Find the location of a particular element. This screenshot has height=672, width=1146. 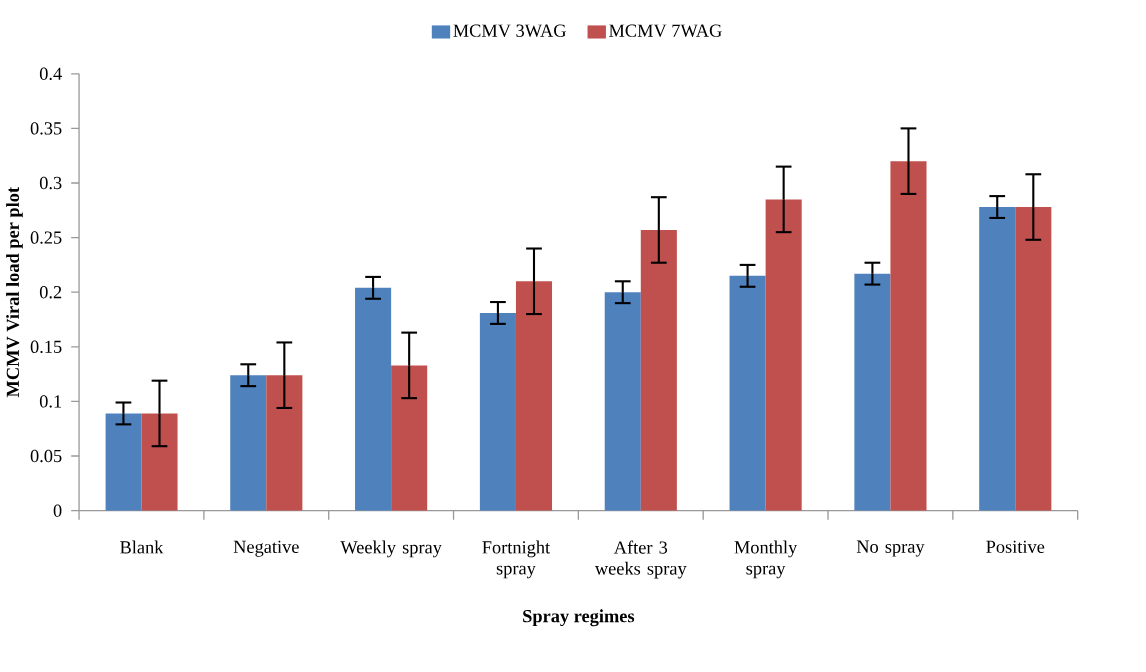

x-tick-label: Fortnight spray is located at coordinates (516, 559).